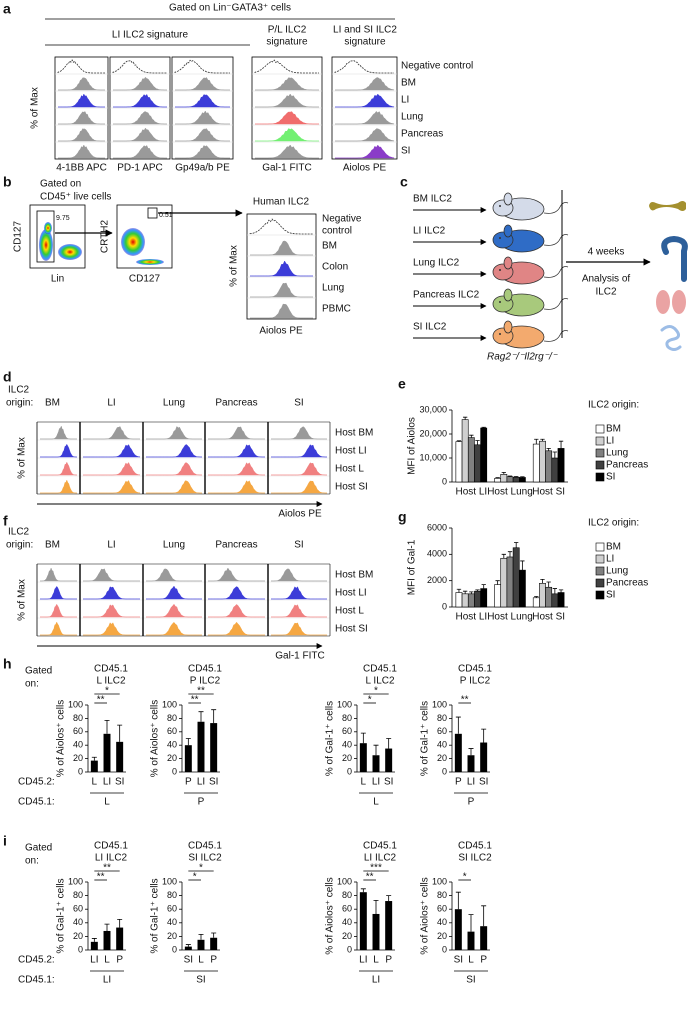 The width and height of the screenshot is (697, 1009). Describe the element at coordinates (437, 580) in the screenshot. I see `y-tick-label: 2000` at that location.